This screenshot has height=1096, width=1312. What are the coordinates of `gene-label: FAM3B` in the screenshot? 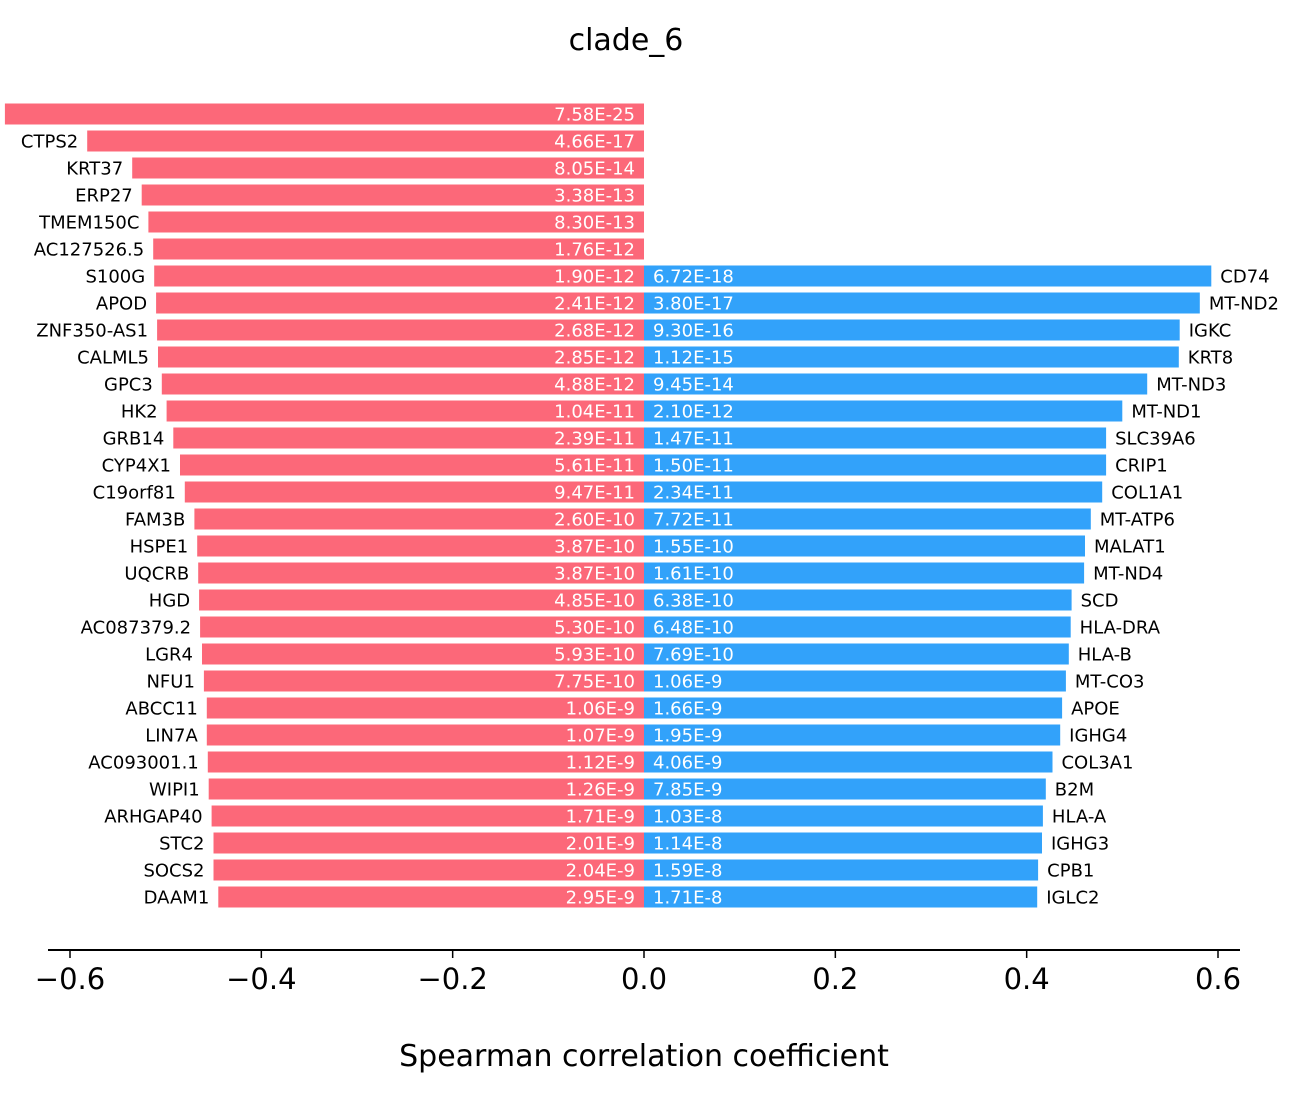 It's located at (155, 520).